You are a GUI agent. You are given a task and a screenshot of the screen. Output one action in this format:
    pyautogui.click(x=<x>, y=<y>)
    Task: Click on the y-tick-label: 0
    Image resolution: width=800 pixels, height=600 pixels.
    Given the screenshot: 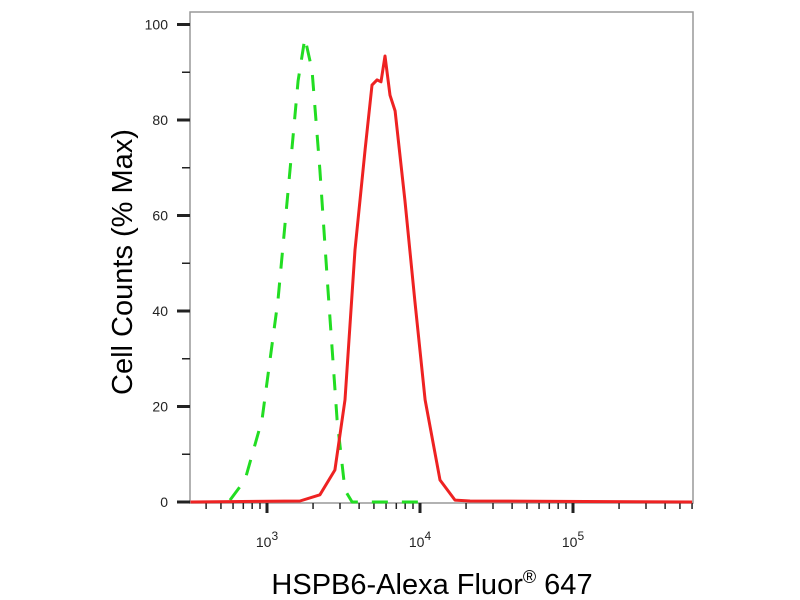 What is the action you would take?
    pyautogui.click(x=164, y=502)
    